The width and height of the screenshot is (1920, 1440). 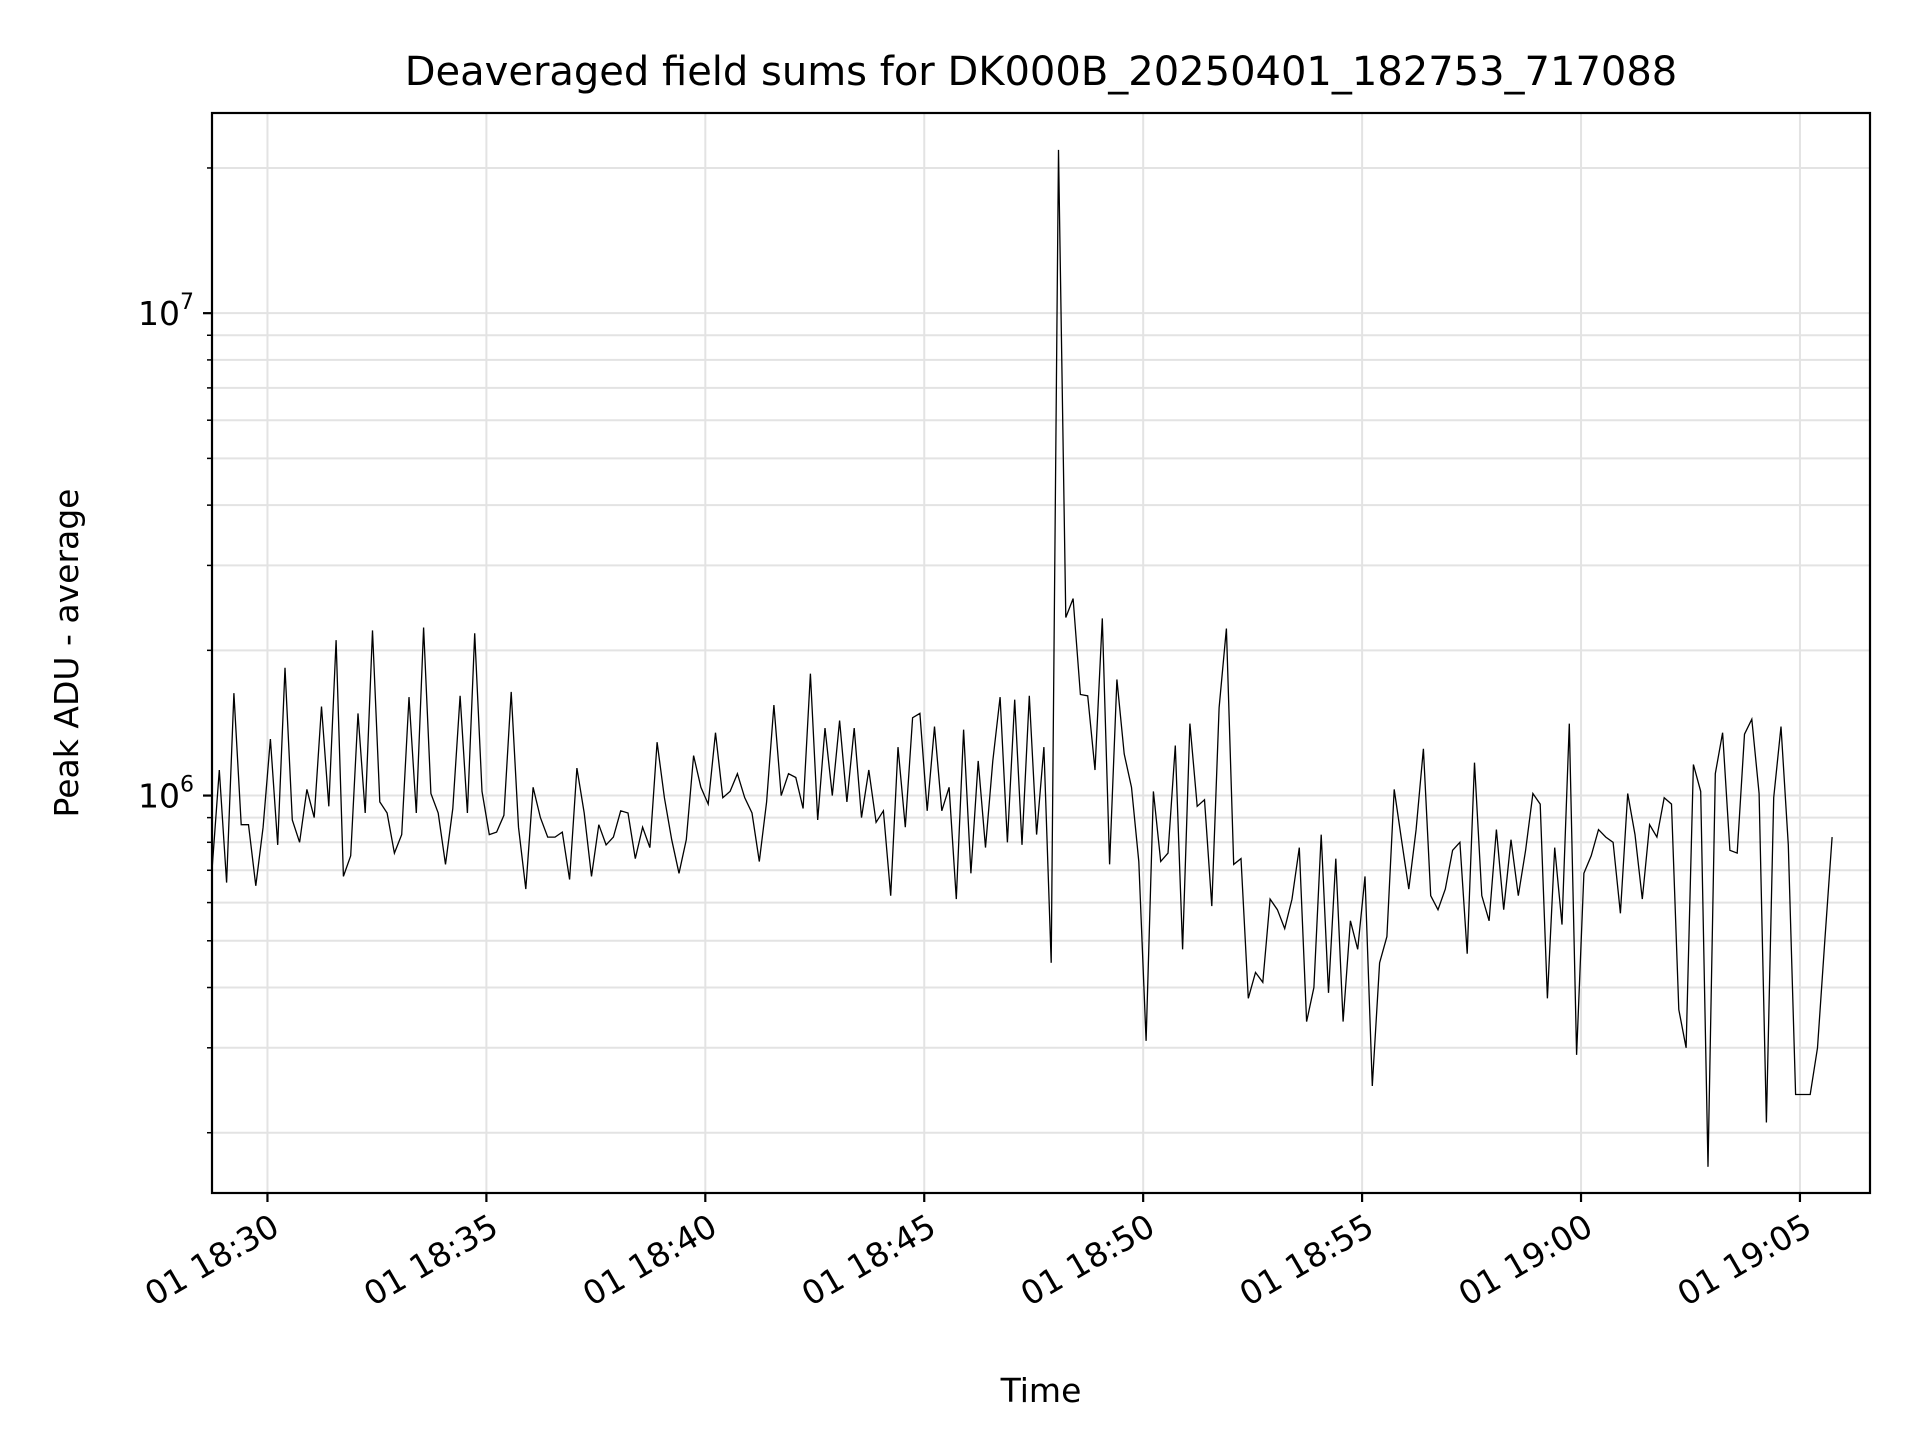 What do you see at coordinates (1041, 1390) in the screenshot?
I see `x-axis-label: Time` at bounding box center [1041, 1390].